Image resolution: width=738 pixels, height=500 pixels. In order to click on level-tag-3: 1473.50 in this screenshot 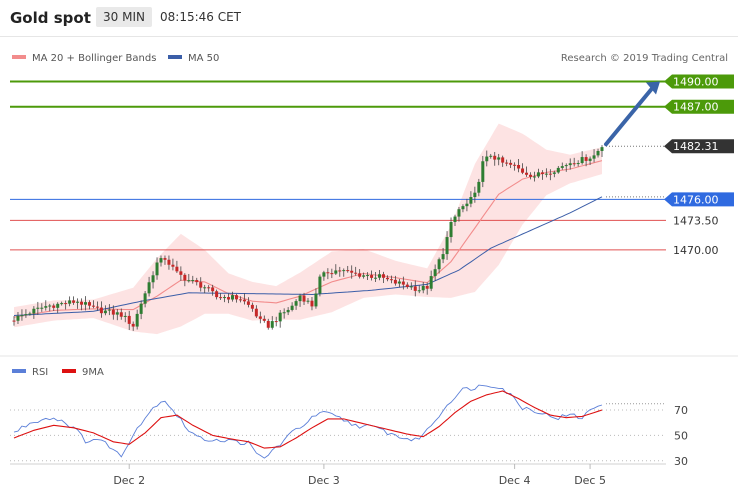, I will do `click(696, 220)`.